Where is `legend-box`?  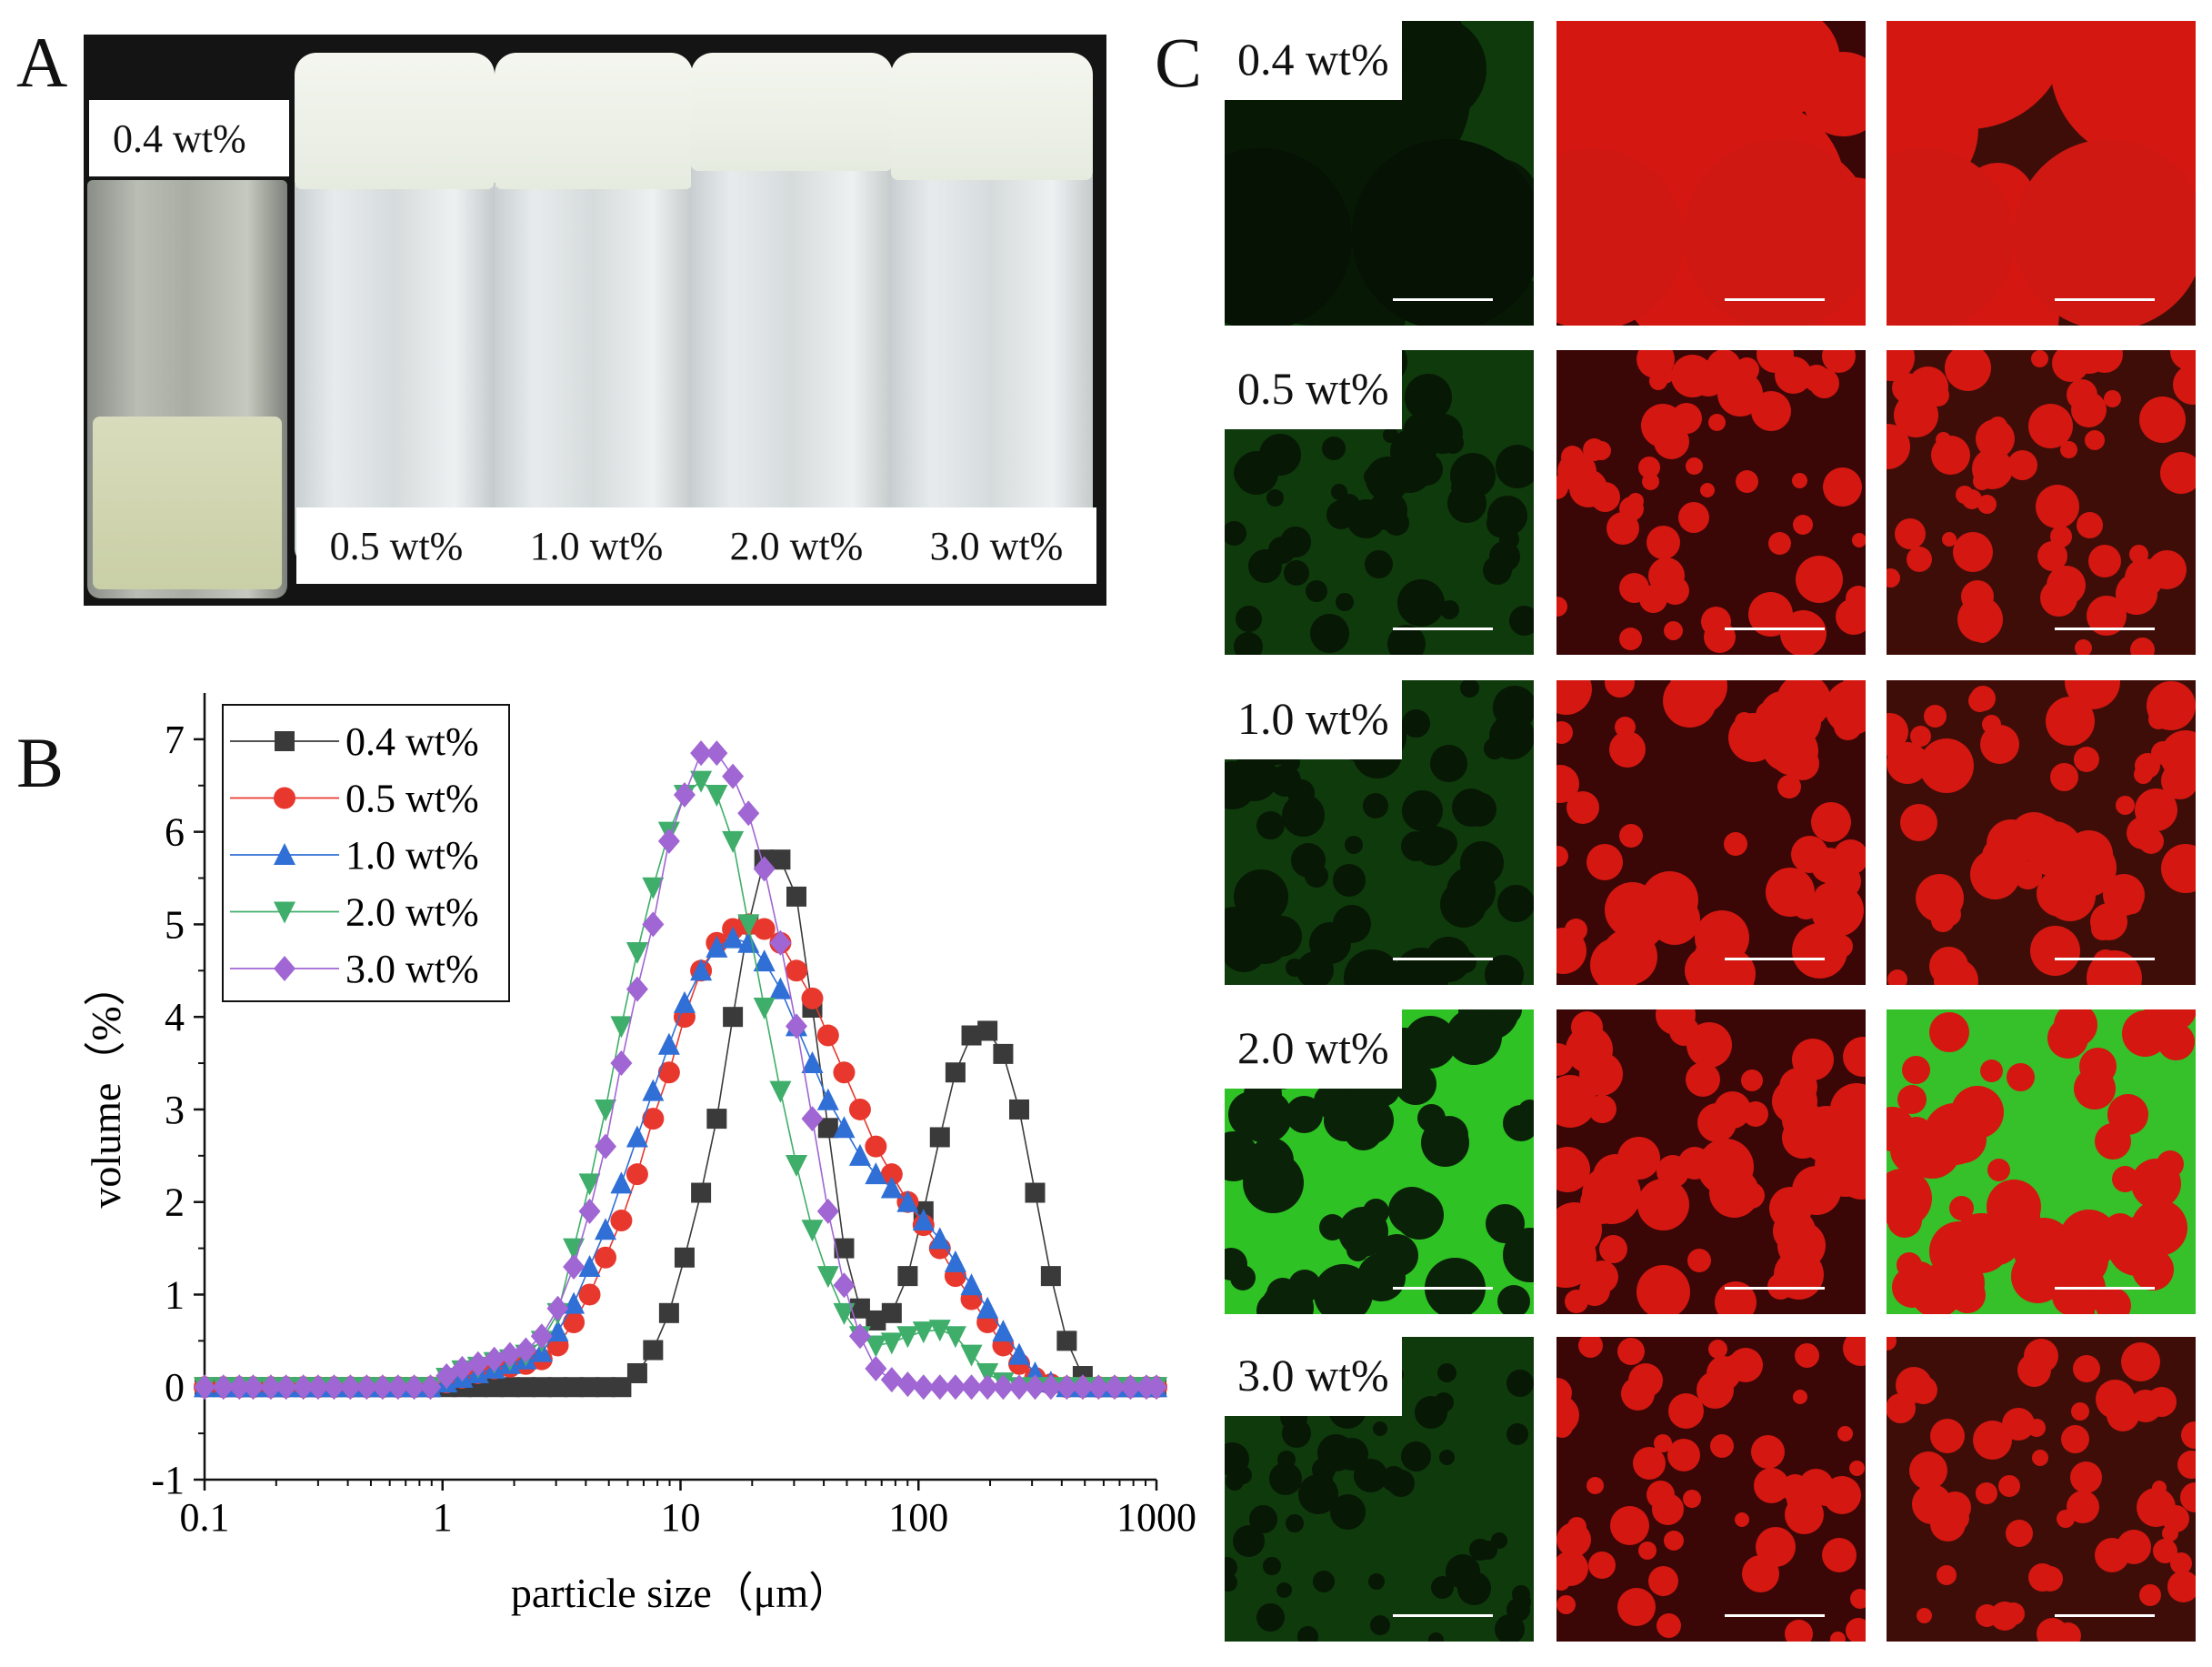
legend-box is located at coordinates (366, 853).